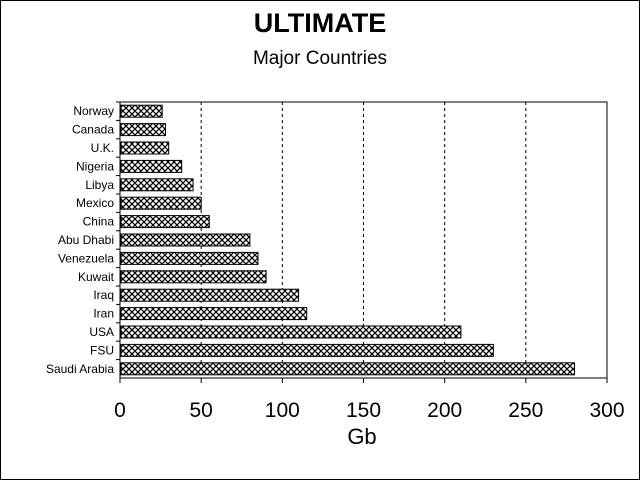  Describe the element at coordinates (93, 111) in the screenshot. I see `y-tick-label: Norway` at that location.